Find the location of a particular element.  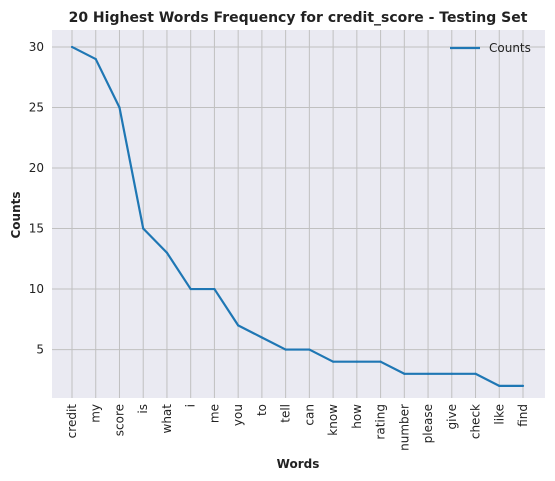

x-tick-label: credit is located at coordinates (72, 421).